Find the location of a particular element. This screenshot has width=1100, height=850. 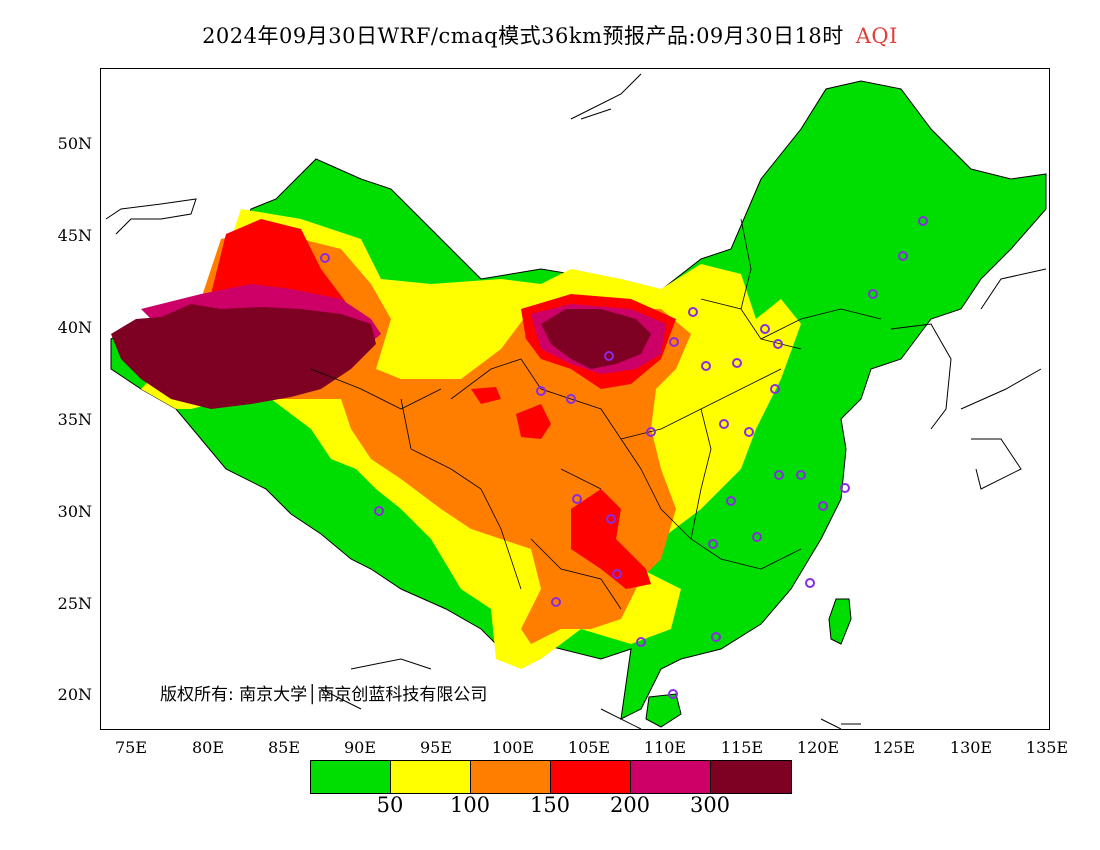

coastline-kazakh-lake is located at coordinates (373, 154).